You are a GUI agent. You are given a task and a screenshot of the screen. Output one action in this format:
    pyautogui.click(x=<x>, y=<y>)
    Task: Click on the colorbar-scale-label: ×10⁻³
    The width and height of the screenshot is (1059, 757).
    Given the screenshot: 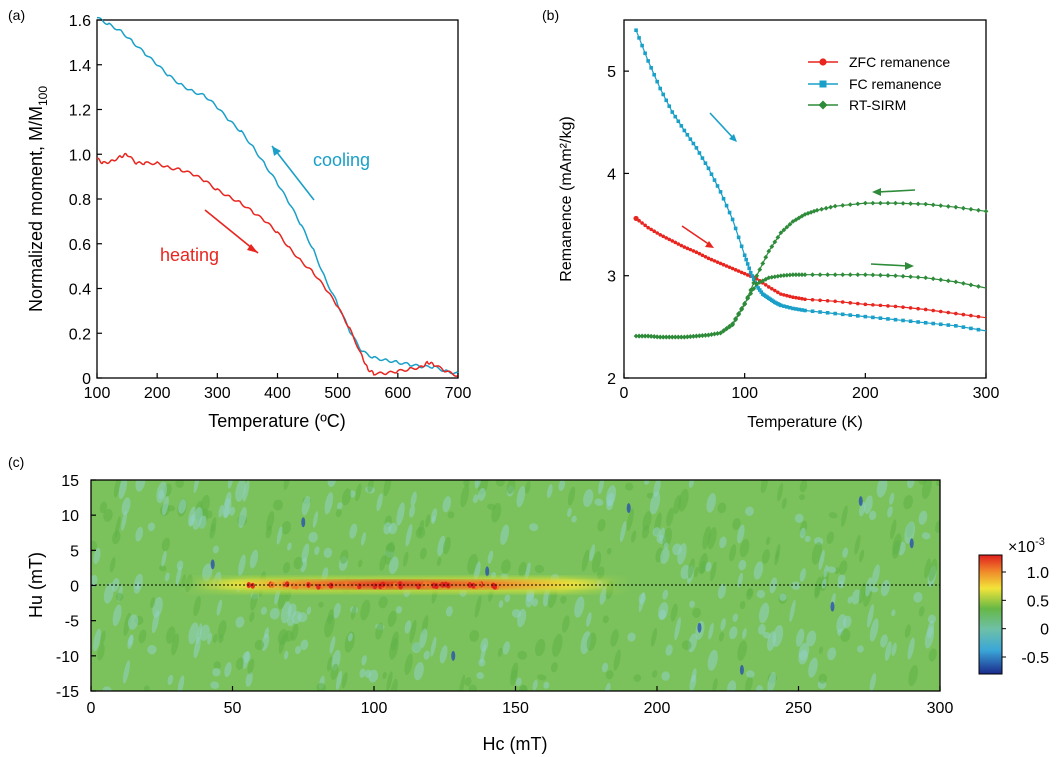 What is the action you would take?
    pyautogui.click(x=1026, y=546)
    